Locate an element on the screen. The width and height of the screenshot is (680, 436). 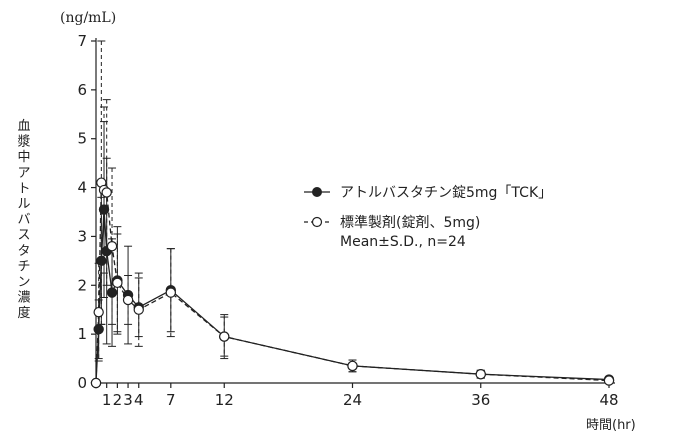
x-axis-title: 時間(hr) is located at coordinates (611, 425).